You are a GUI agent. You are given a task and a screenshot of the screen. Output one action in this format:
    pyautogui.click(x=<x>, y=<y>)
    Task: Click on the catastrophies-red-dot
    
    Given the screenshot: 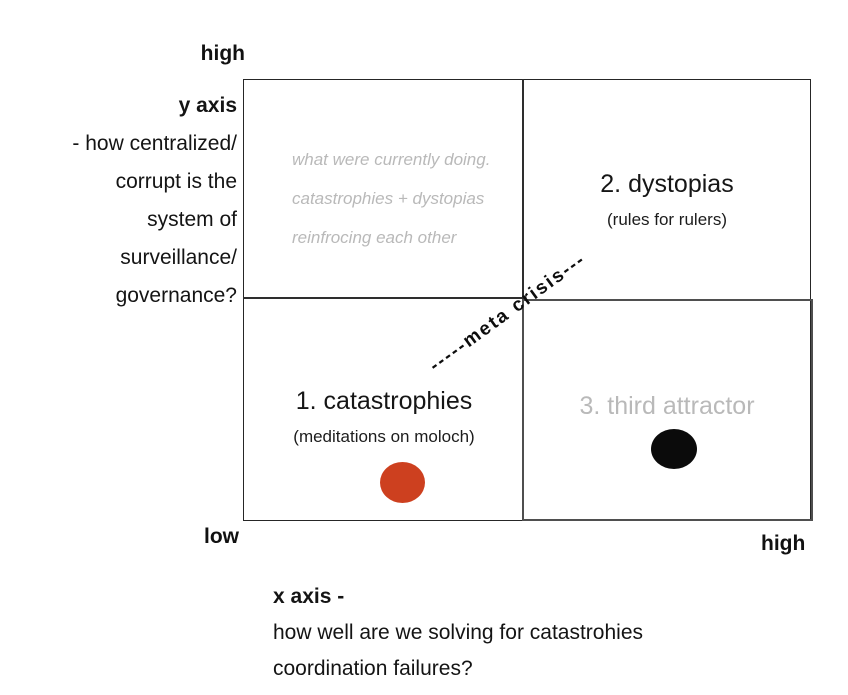 What is the action you would take?
    pyautogui.click(x=402, y=482)
    